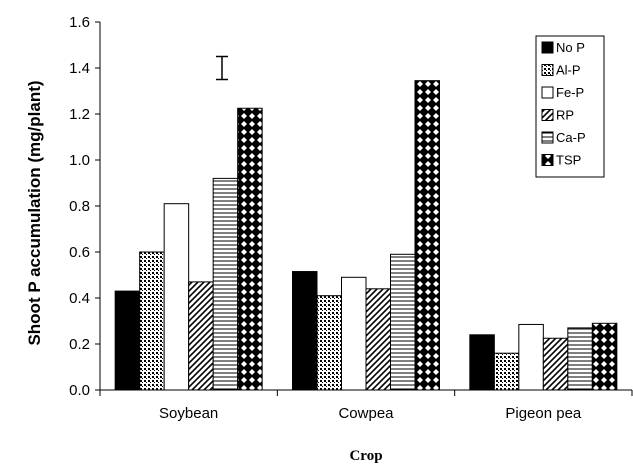 The width and height of the screenshot is (633, 465). I want to click on y-tick-label: 0.8, so click(79, 206).